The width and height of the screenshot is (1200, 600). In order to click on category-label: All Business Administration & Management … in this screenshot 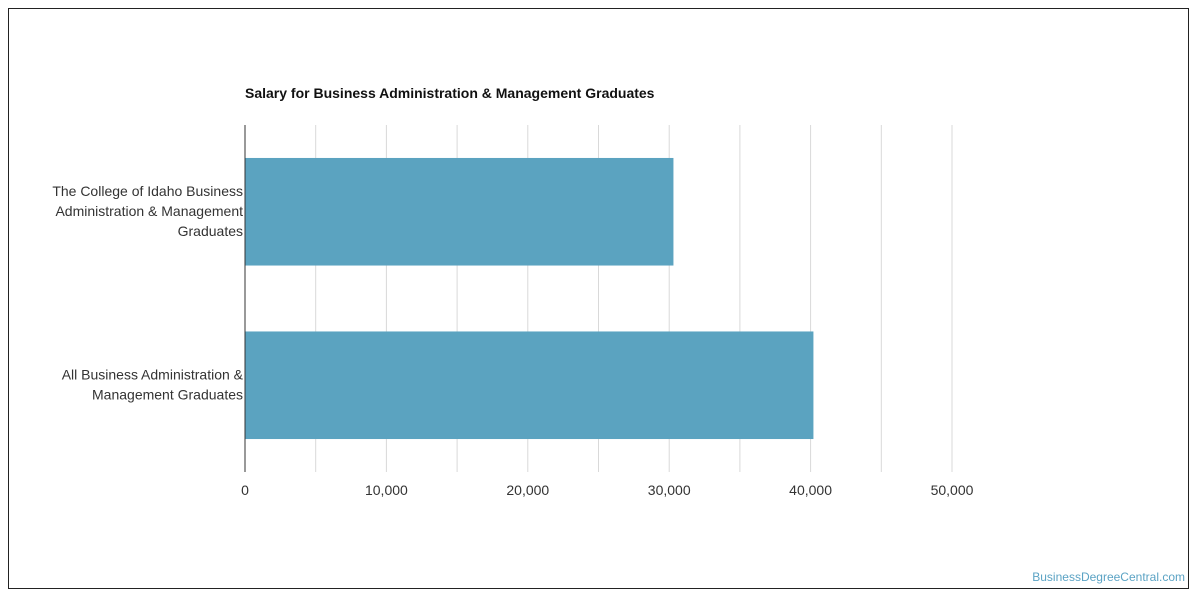, I will do `click(153, 384)`.